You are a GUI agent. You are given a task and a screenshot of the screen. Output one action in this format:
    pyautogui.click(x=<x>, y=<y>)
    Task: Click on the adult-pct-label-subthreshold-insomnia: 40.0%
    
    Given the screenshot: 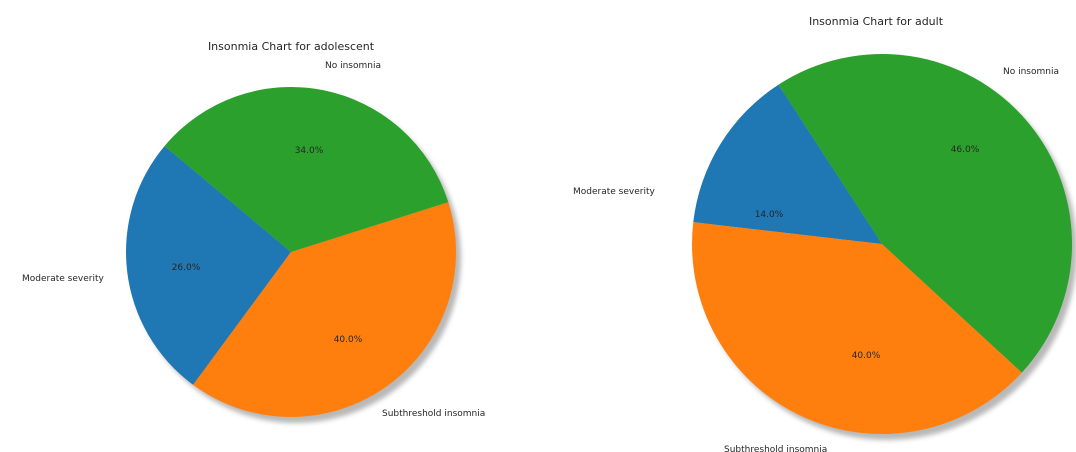 What is the action you would take?
    pyautogui.click(x=866, y=356)
    